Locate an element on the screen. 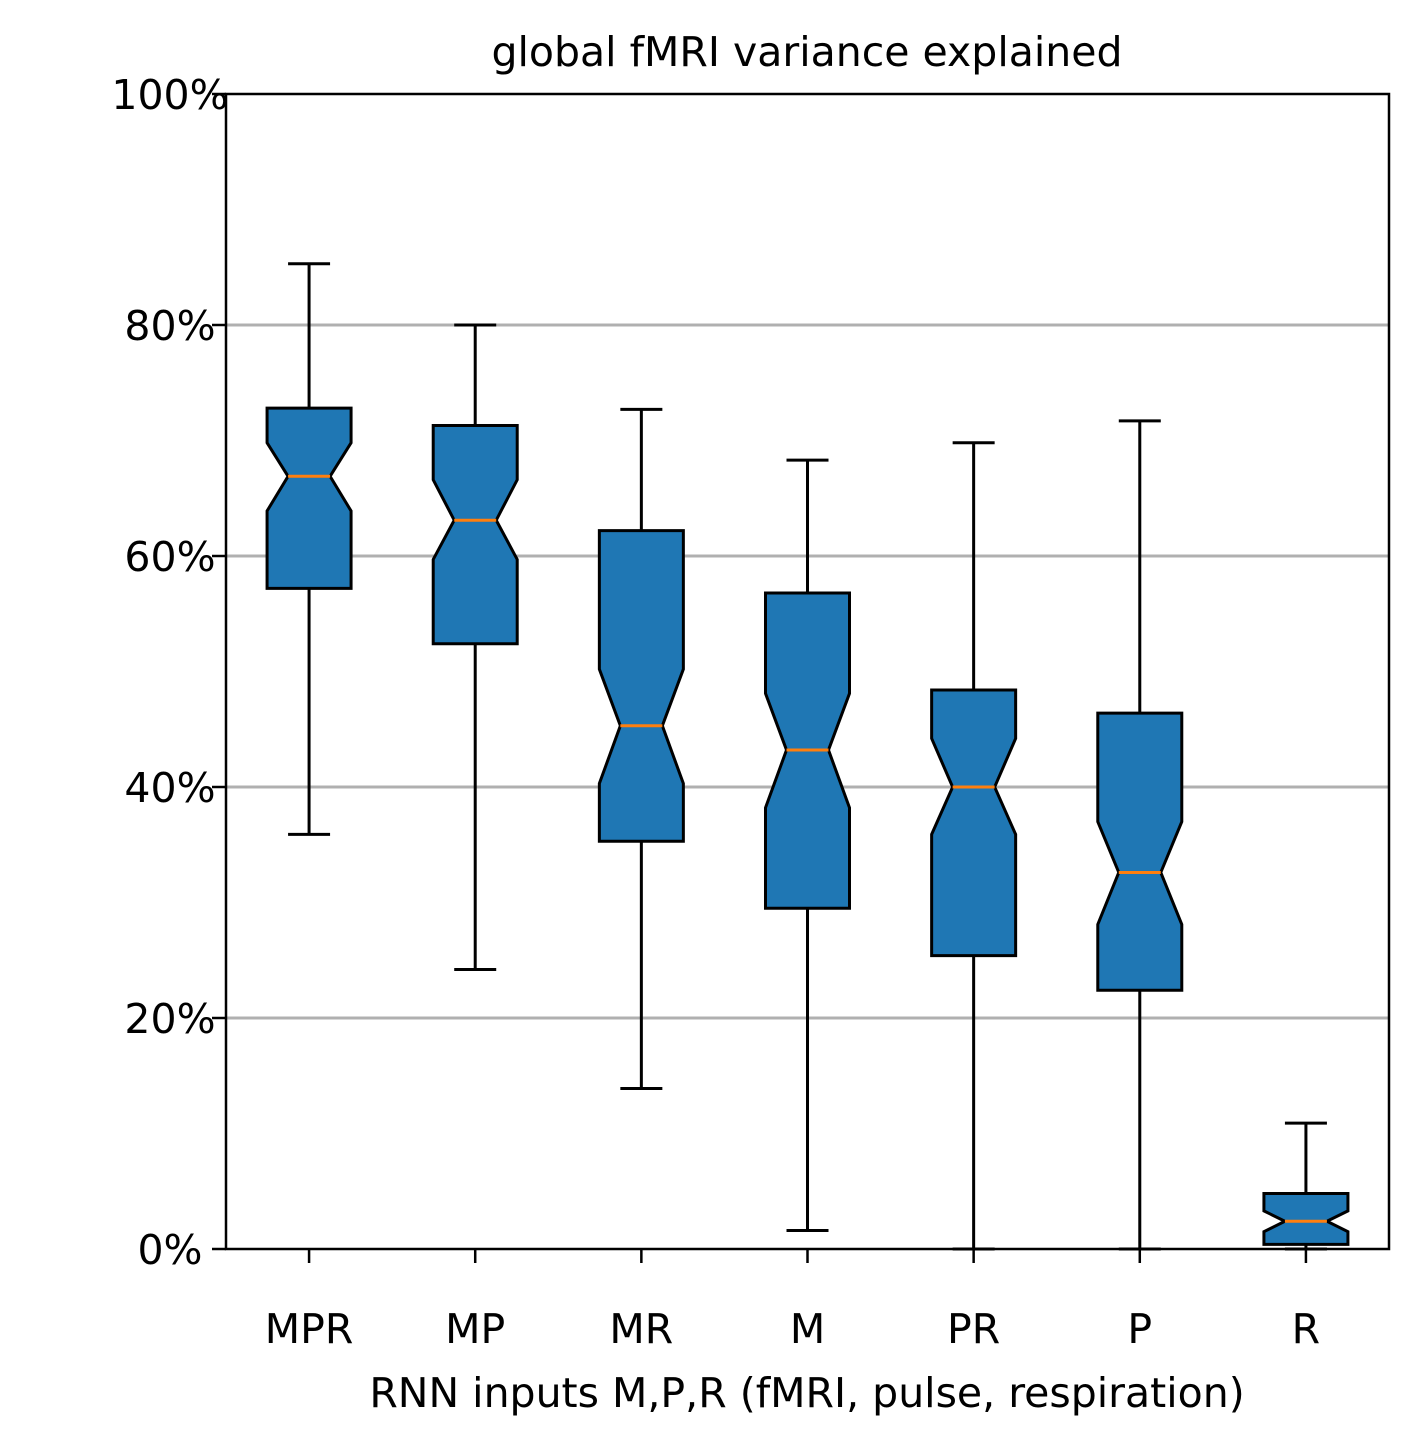 The image size is (1417, 1451). box-mr is located at coordinates (641, 748).